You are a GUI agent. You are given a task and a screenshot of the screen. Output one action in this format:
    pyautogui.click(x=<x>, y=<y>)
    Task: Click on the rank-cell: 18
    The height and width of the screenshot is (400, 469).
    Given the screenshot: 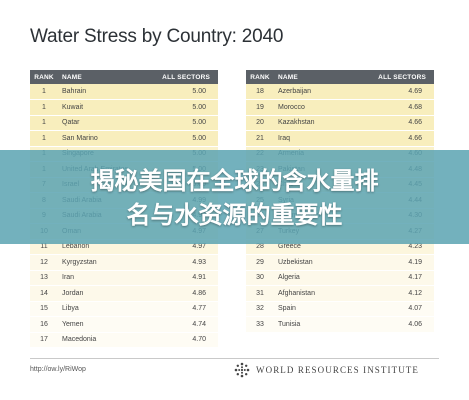 What is the action you would take?
    pyautogui.click(x=260, y=92)
    